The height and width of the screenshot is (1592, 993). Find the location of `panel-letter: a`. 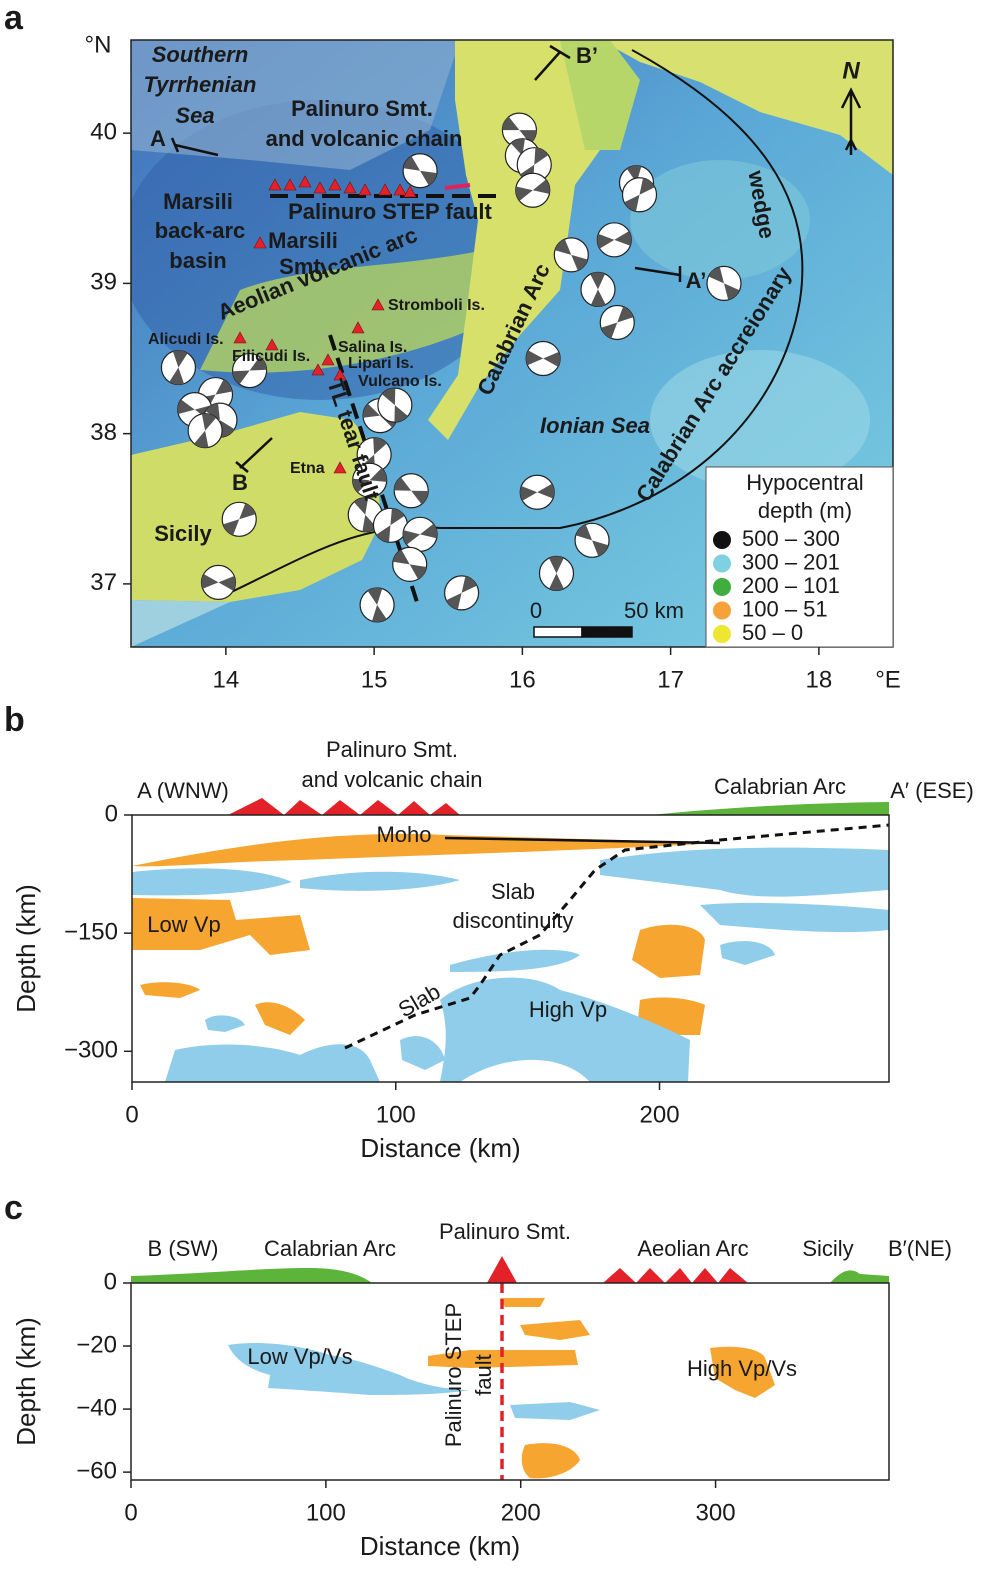

panel-letter: a is located at coordinates (14, 18).